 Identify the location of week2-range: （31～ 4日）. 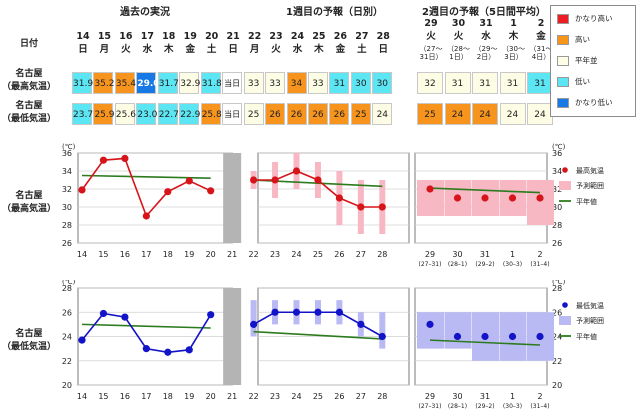
(541, 53).